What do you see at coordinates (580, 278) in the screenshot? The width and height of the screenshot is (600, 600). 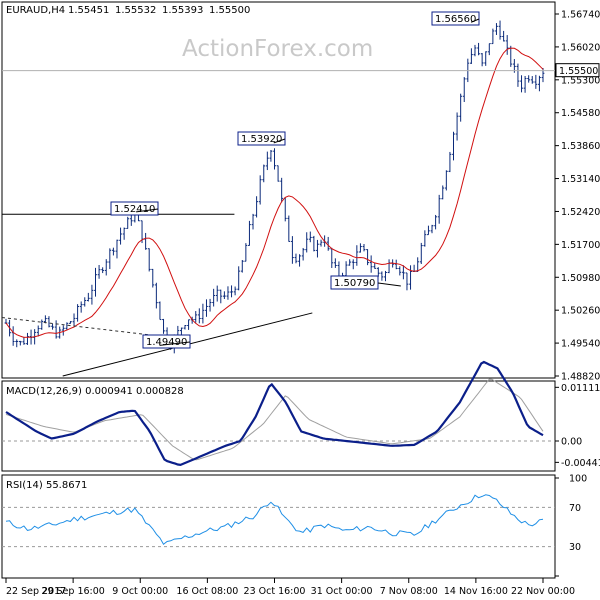 I see `main-y-tick-label: 1.50980` at bounding box center [580, 278].